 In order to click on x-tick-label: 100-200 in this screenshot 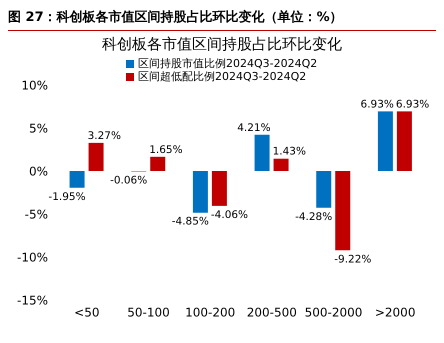, I will do `click(210, 313)`.